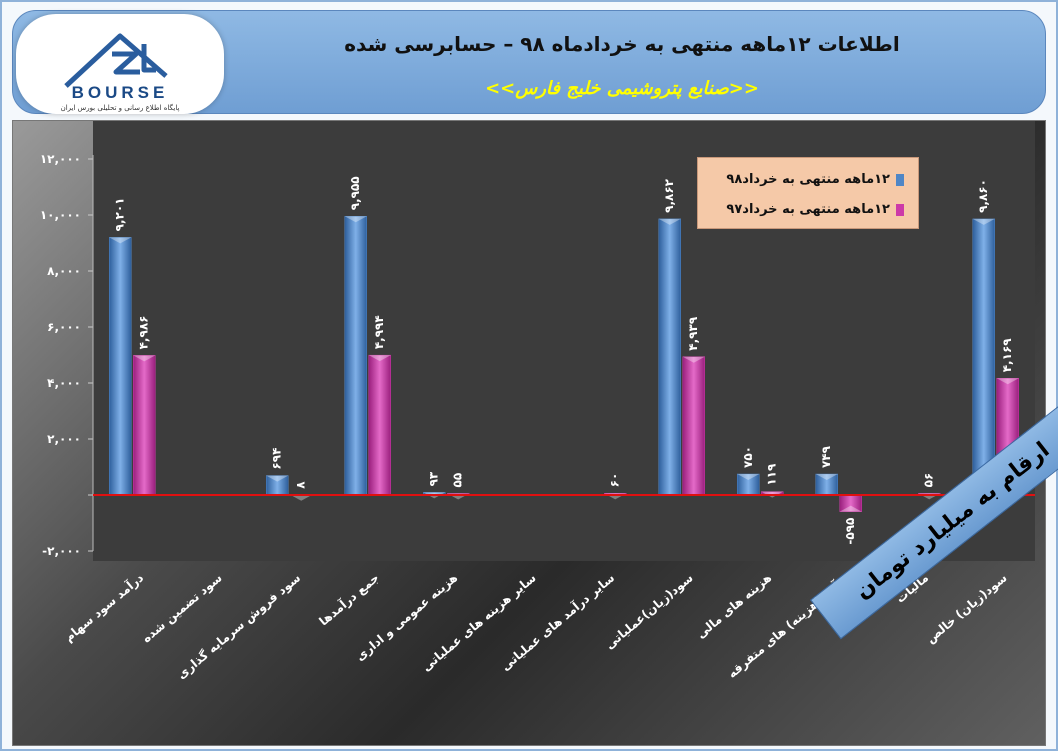 Image resolution: width=1058 pixels, height=751 pixels. Describe the element at coordinates (808, 209) in the screenshot. I see `legend-label-97: ۱۲ماهه منتهی به خرداد۹۷` at that location.